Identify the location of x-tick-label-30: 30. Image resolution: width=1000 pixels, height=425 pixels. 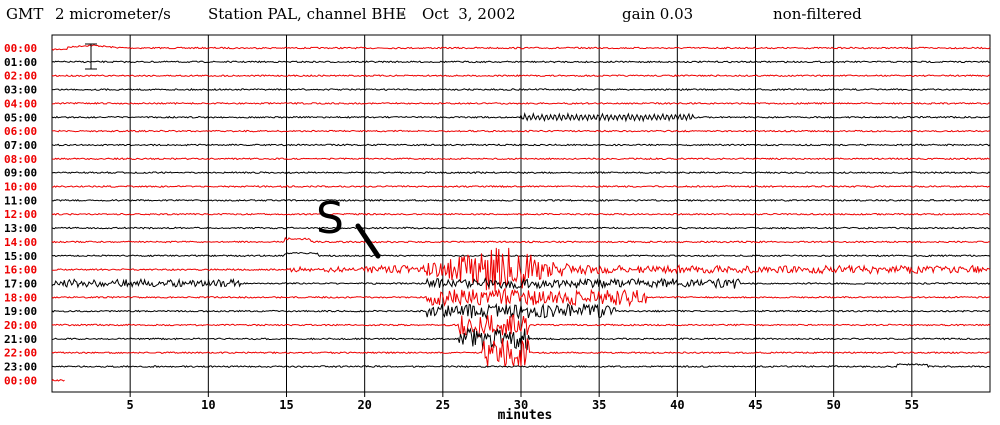
(521, 405).